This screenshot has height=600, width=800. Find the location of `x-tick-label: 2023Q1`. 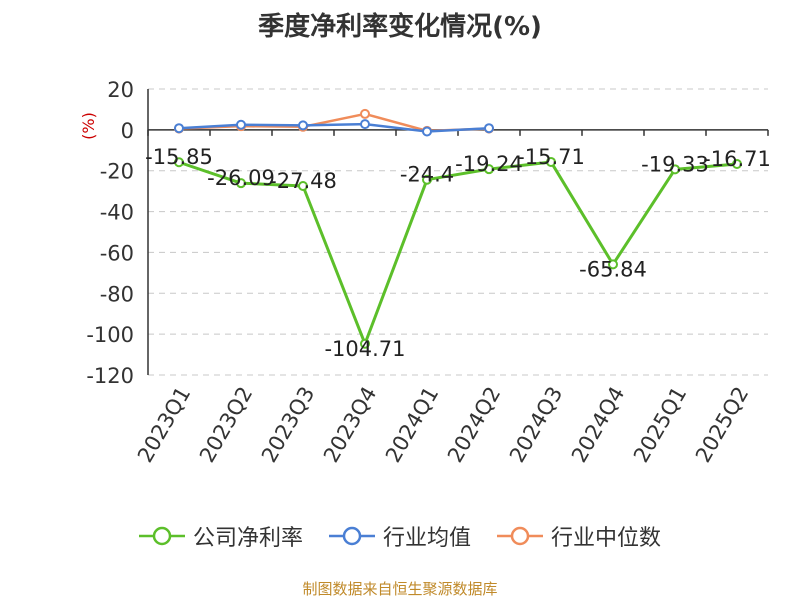

x-tick-label: 2023Q1 is located at coordinates (164, 425).